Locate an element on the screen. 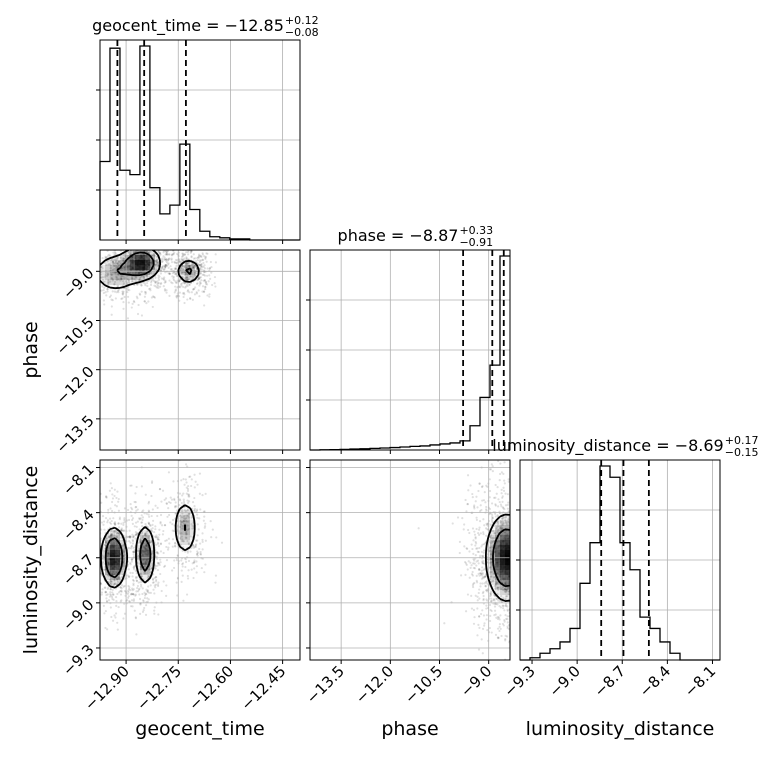 This screenshot has height=760, width=760. samples-phase-luminosity_distance is located at coordinates (480, 560).